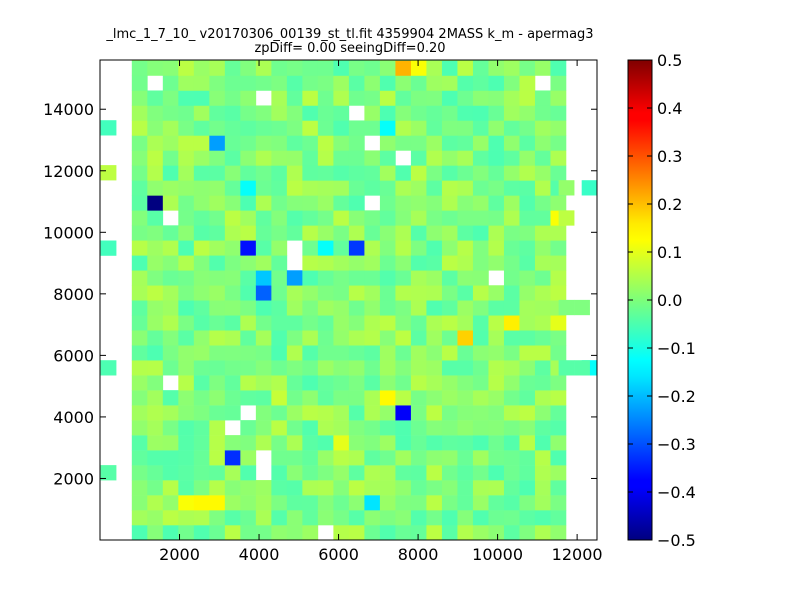  I want to click on y-tick-label: 2000, so click(73, 478).